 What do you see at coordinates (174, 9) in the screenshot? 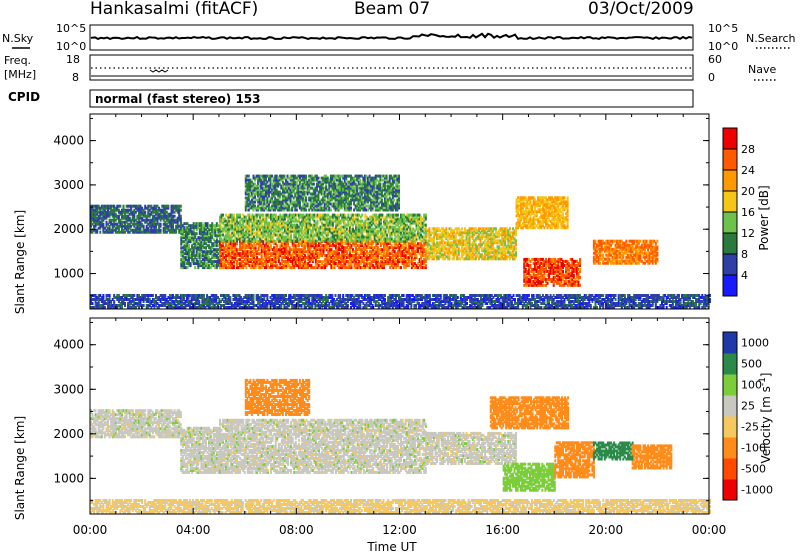
I see `plot-title: Hankasalmi (fitACF)` at bounding box center [174, 9].